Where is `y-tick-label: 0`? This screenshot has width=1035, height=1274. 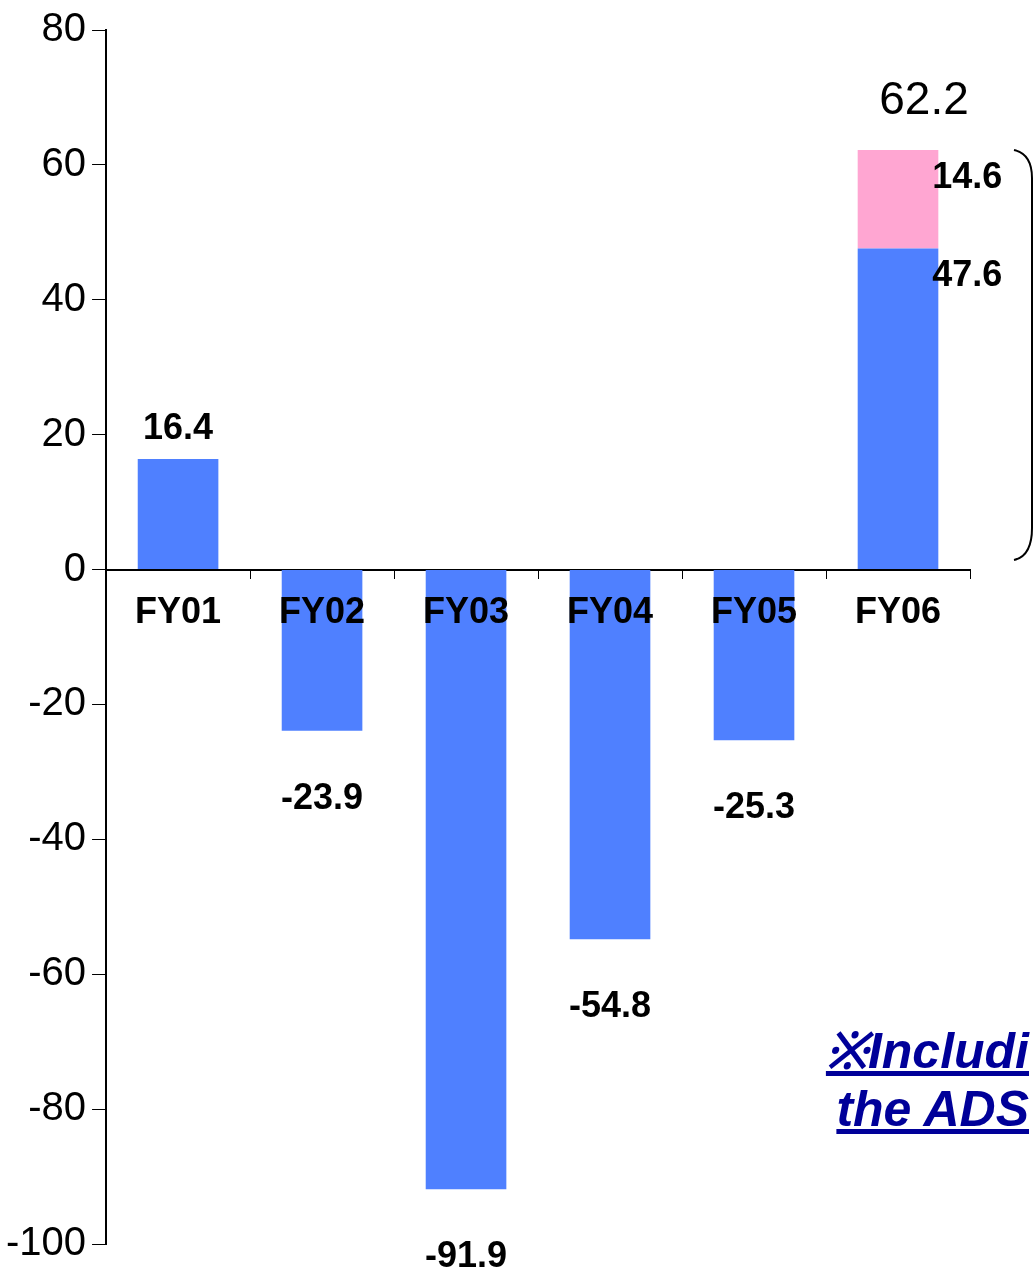
y-tick-label: 0 is located at coordinates (75, 566).